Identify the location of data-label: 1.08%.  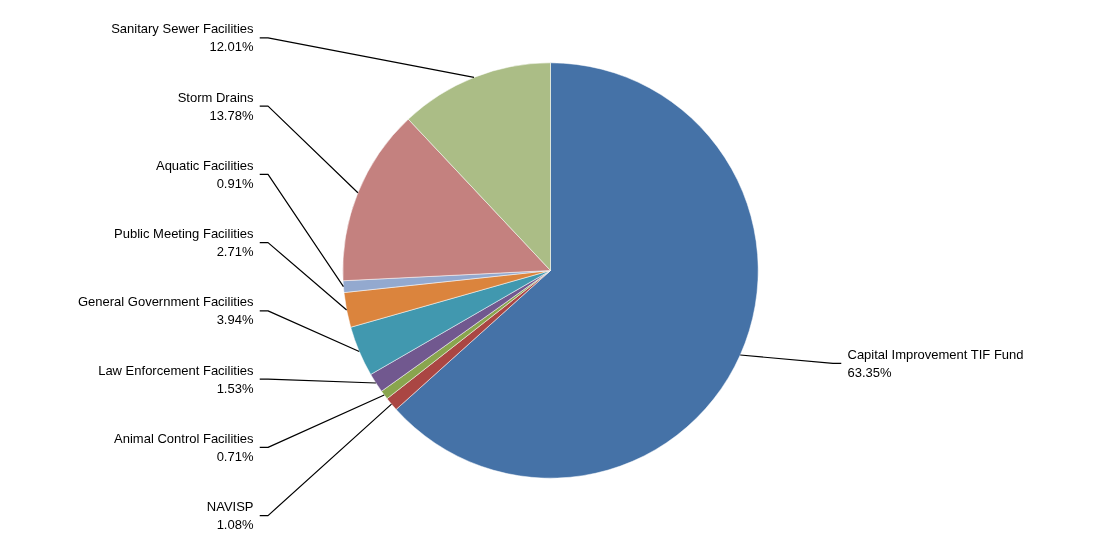
(235, 525).